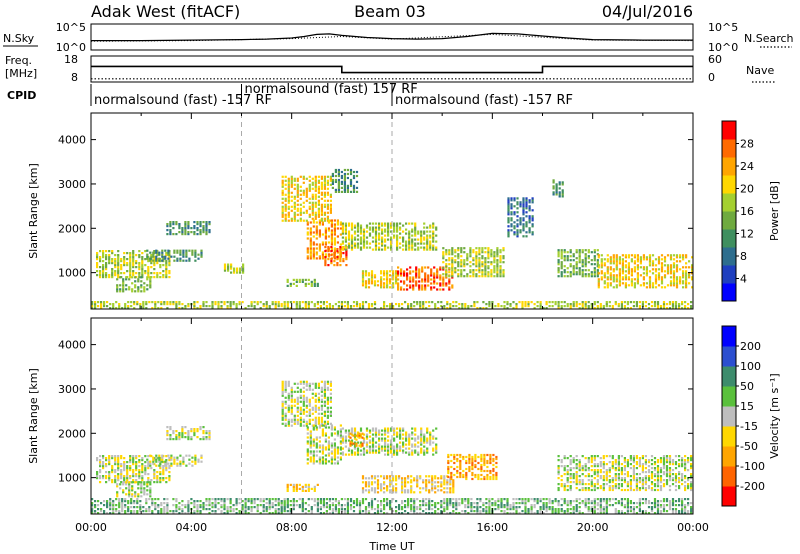 This screenshot has width=800, height=554. I want to click on noise-frame, so click(392, 37).